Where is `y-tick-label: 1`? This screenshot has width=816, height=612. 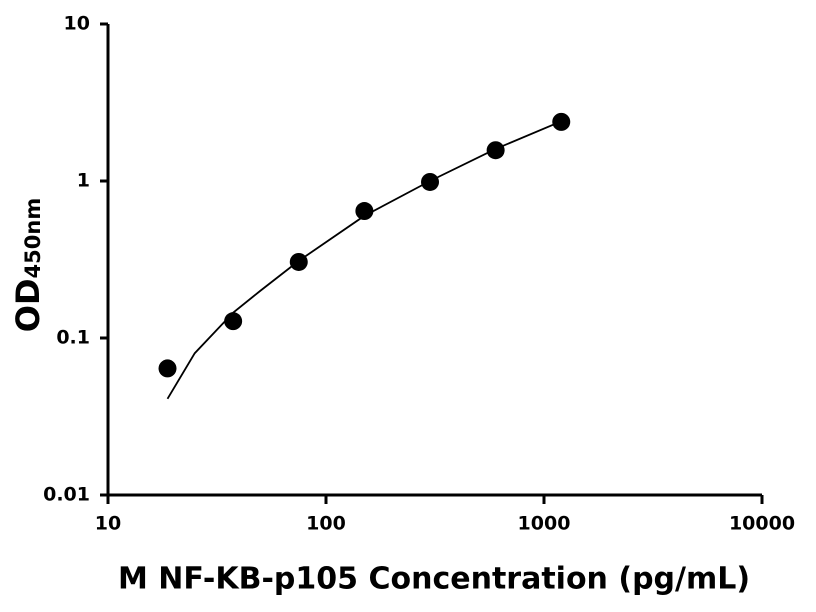 y-tick-label: 1 is located at coordinates (83, 181).